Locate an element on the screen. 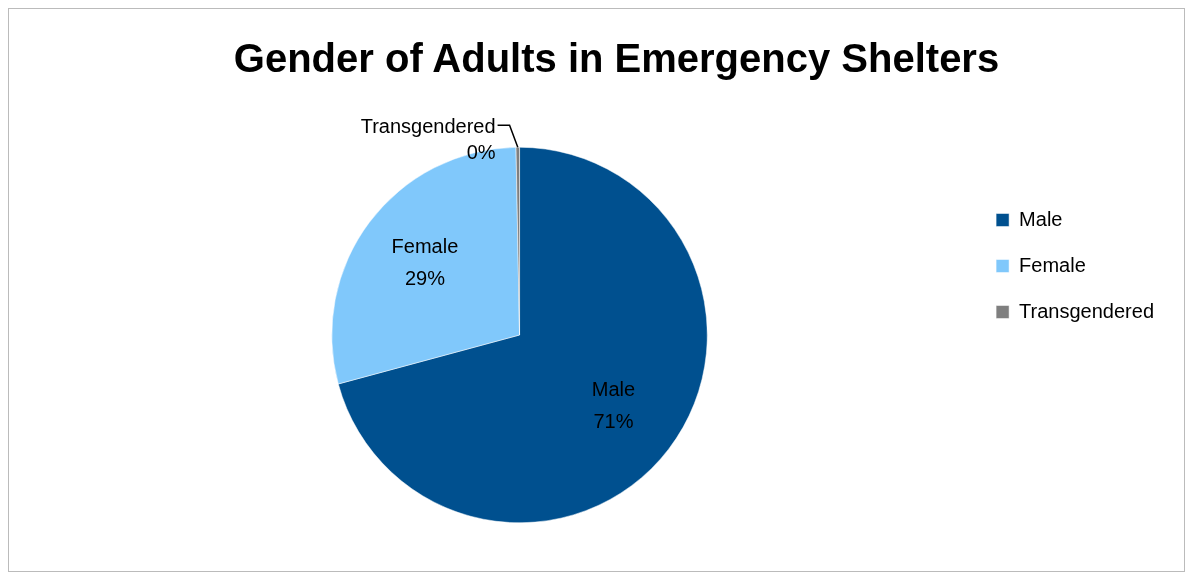 The height and width of the screenshot is (578, 1191). slice-label: Female is located at coordinates (425, 246).